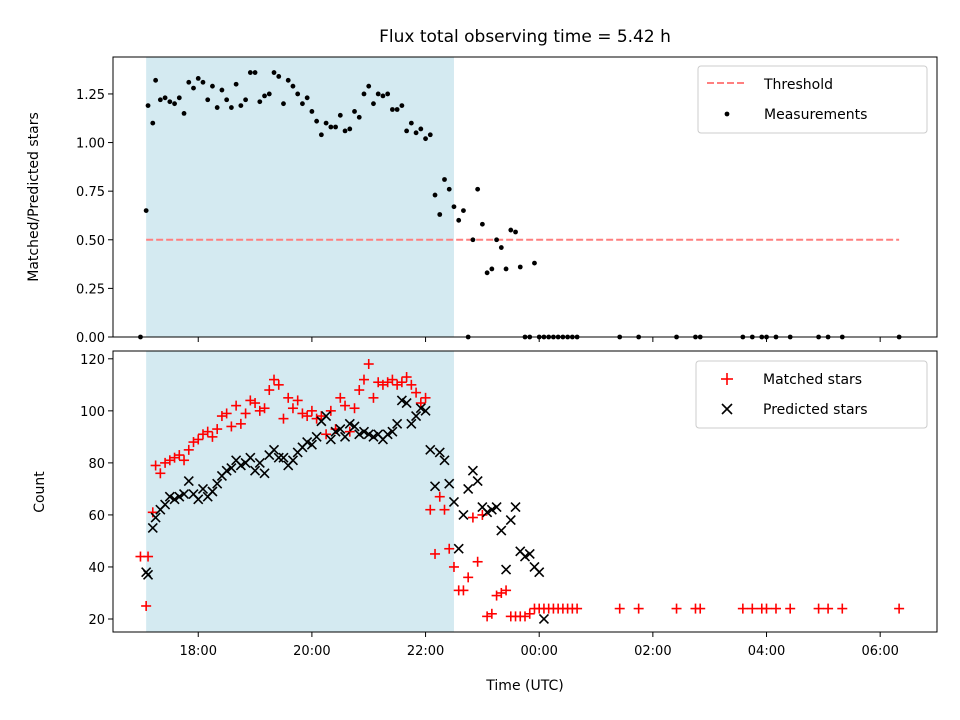 The image size is (960, 720). What do you see at coordinates (539, 339) in the screenshot?
I see `top-x-axis-ticks` at bounding box center [539, 339].